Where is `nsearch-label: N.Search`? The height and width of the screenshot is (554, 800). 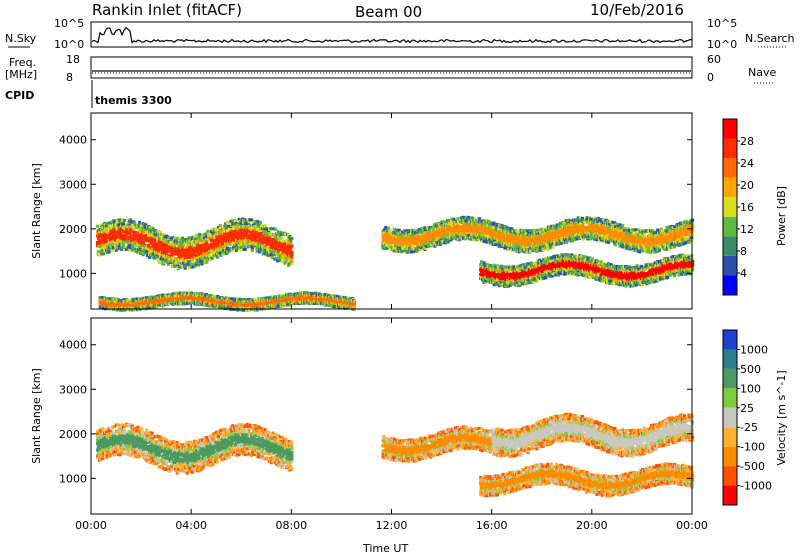 nsearch-label: N.Search is located at coordinates (770, 38).